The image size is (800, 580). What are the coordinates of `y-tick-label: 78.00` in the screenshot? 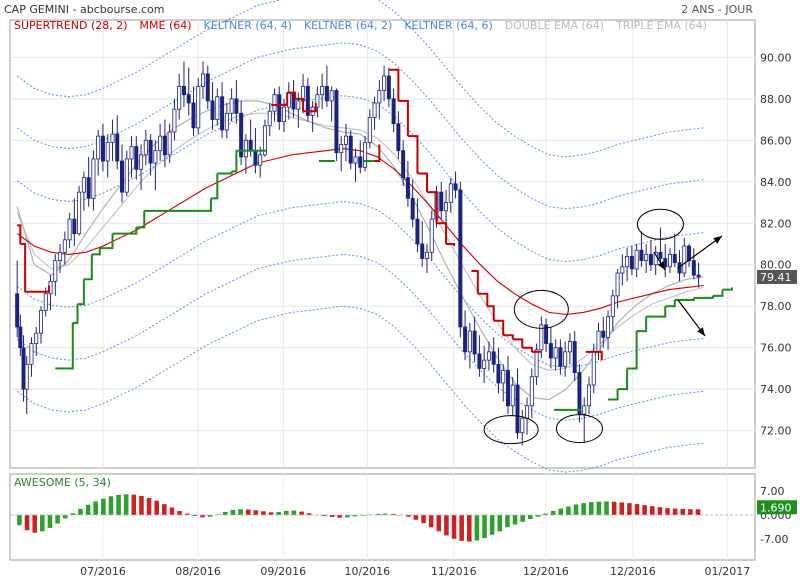 It's located at (776, 306).